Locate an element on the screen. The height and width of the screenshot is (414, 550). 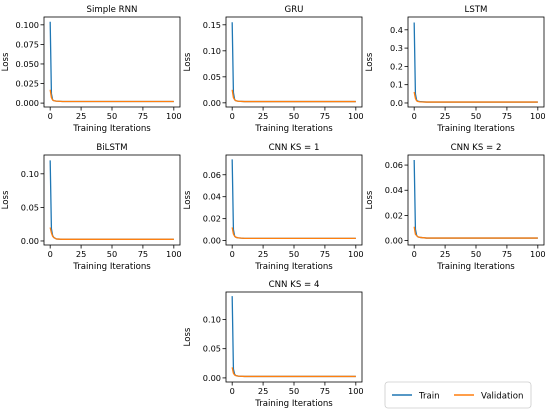
chart-title: BiLSTM is located at coordinates (111, 148).